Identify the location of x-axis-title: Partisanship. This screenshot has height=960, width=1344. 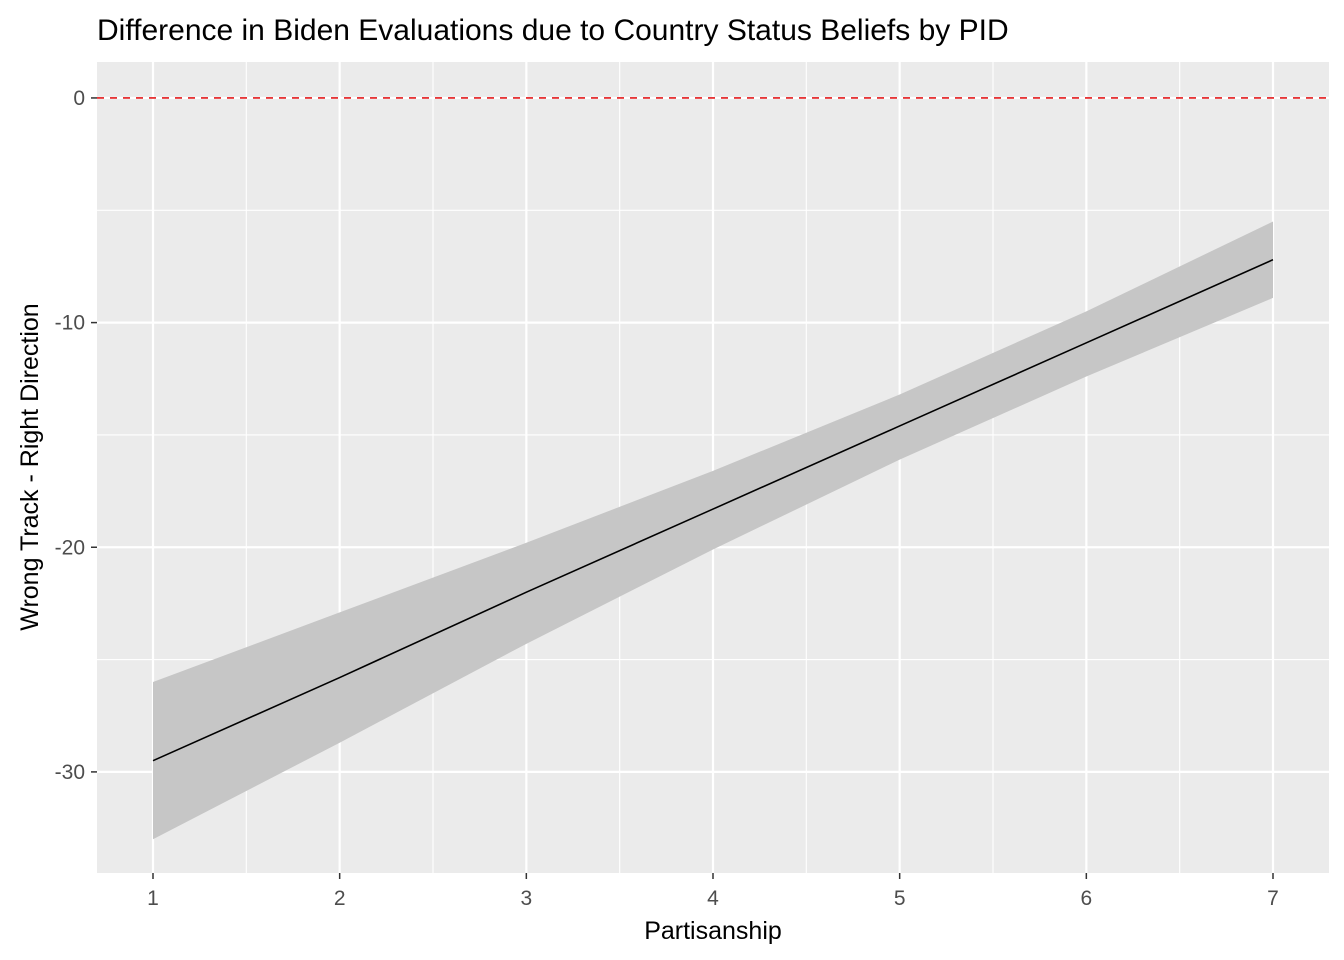
(713, 931).